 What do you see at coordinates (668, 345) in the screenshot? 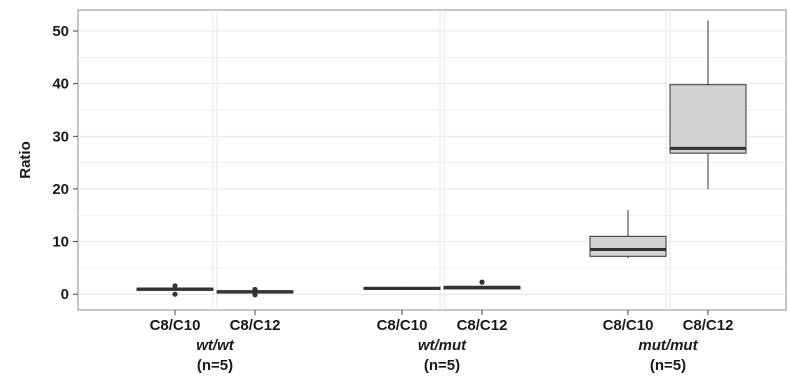
I see `group-label: mut/mut` at bounding box center [668, 345].